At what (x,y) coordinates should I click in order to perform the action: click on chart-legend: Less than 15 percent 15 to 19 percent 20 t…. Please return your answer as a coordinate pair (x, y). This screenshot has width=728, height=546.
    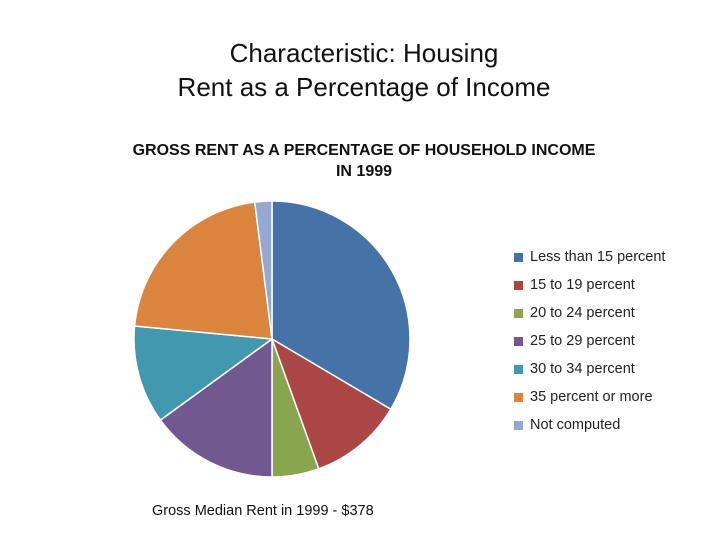
    Looking at the image, I should click on (619, 341).